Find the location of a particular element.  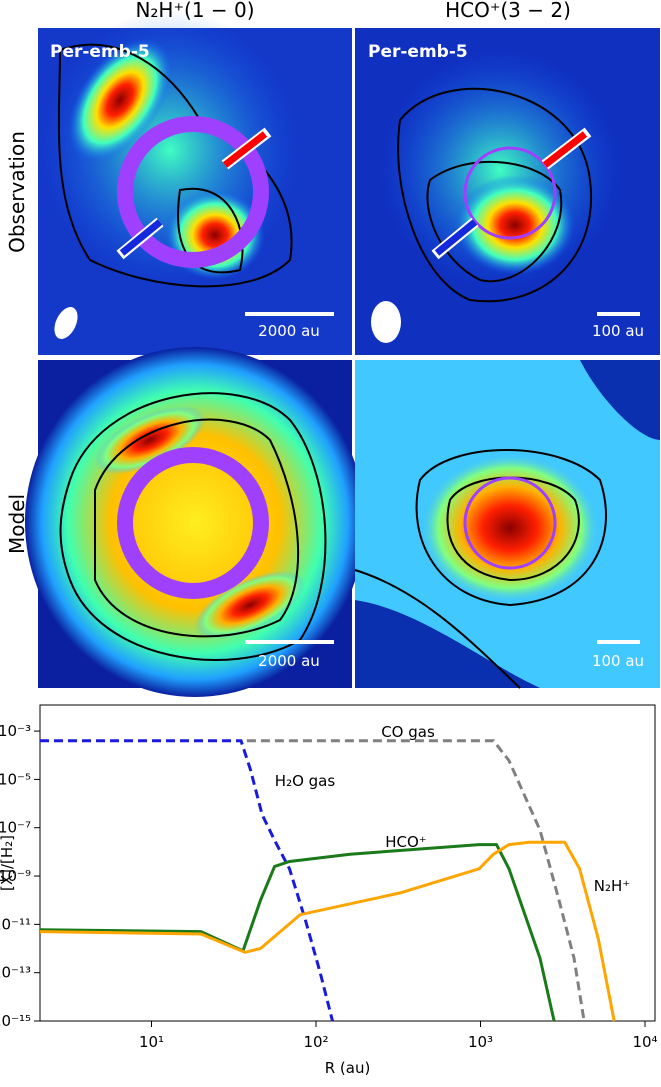

panel-model-hco is located at coordinates (507, 524).